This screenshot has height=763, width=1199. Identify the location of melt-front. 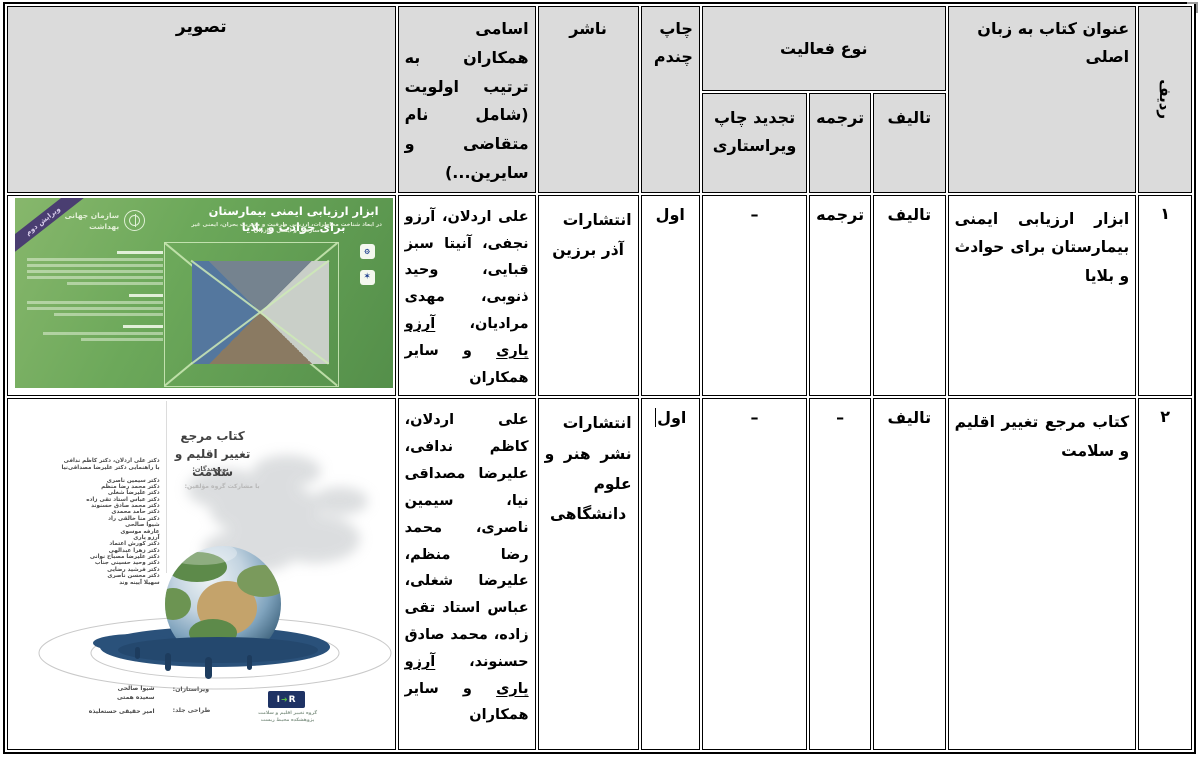
(217, 650).